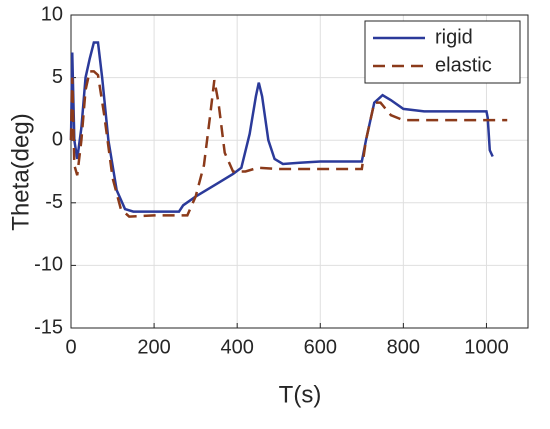  What do you see at coordinates (54, 202) in the screenshot?
I see `y-tick-label: -5` at bounding box center [54, 202].